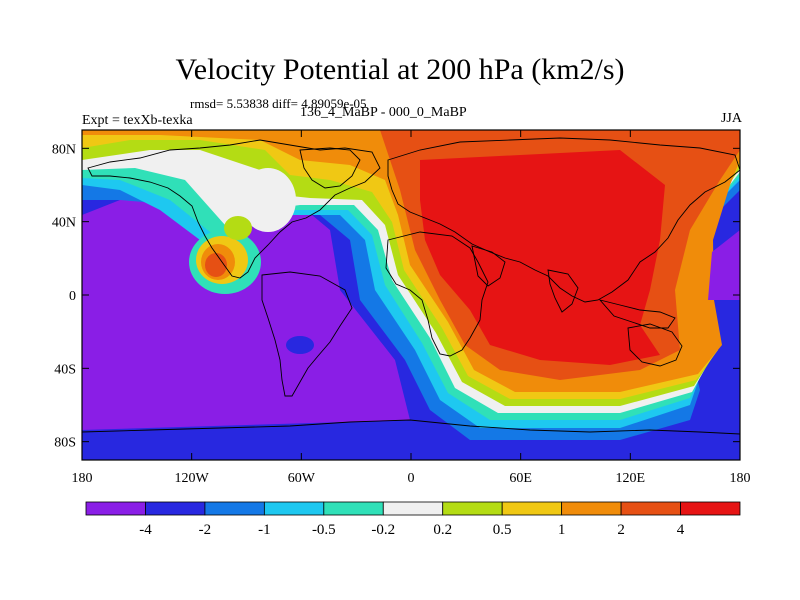  I want to click on eurasia-outline, so click(563, 220).